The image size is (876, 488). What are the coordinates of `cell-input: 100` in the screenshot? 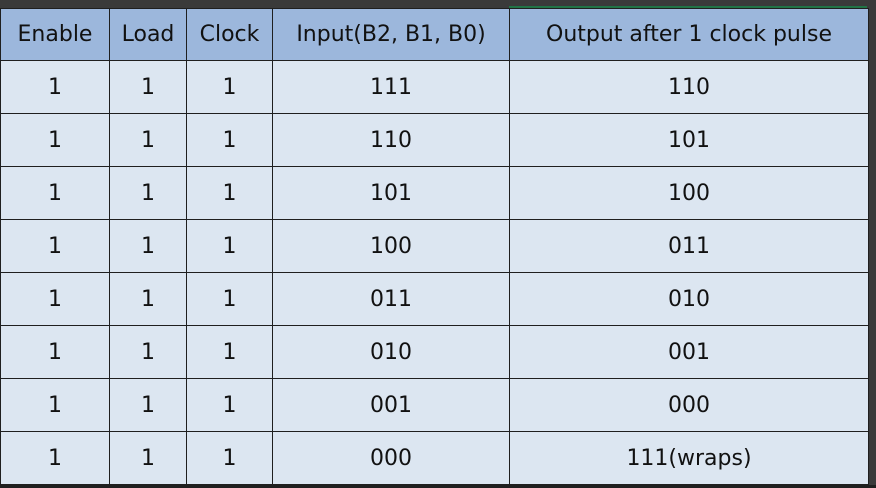 It's located at (391, 246).